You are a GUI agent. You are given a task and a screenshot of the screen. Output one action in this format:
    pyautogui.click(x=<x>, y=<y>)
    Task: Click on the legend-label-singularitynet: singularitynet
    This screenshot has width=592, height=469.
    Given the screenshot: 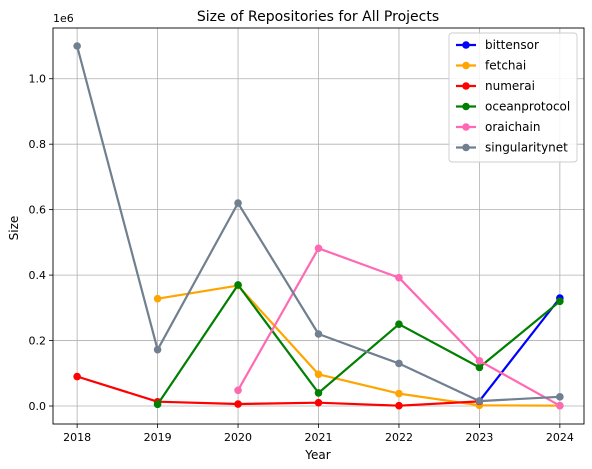 What is the action you would take?
    pyautogui.click(x=526, y=148)
    